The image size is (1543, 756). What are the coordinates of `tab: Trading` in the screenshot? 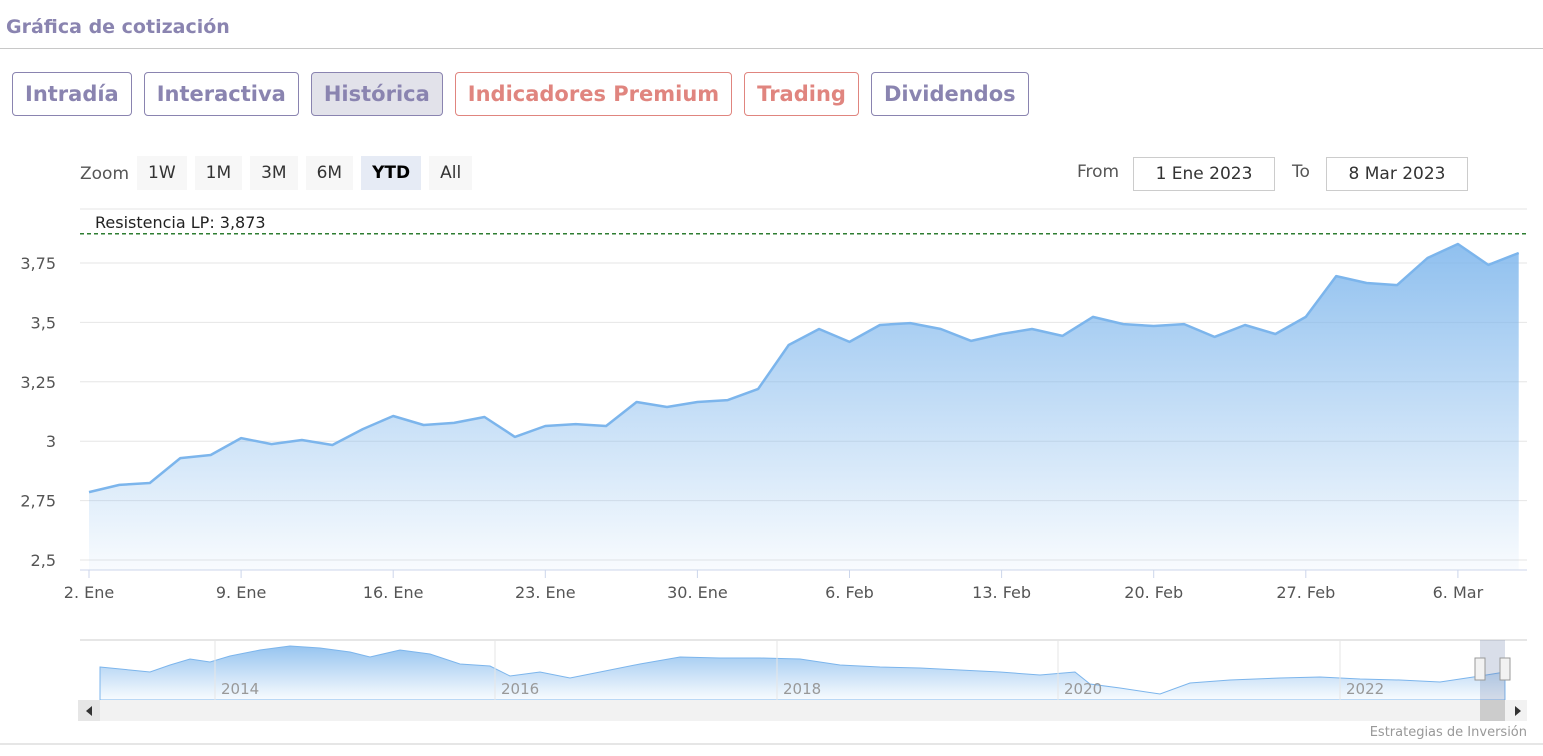 It's located at (801, 94).